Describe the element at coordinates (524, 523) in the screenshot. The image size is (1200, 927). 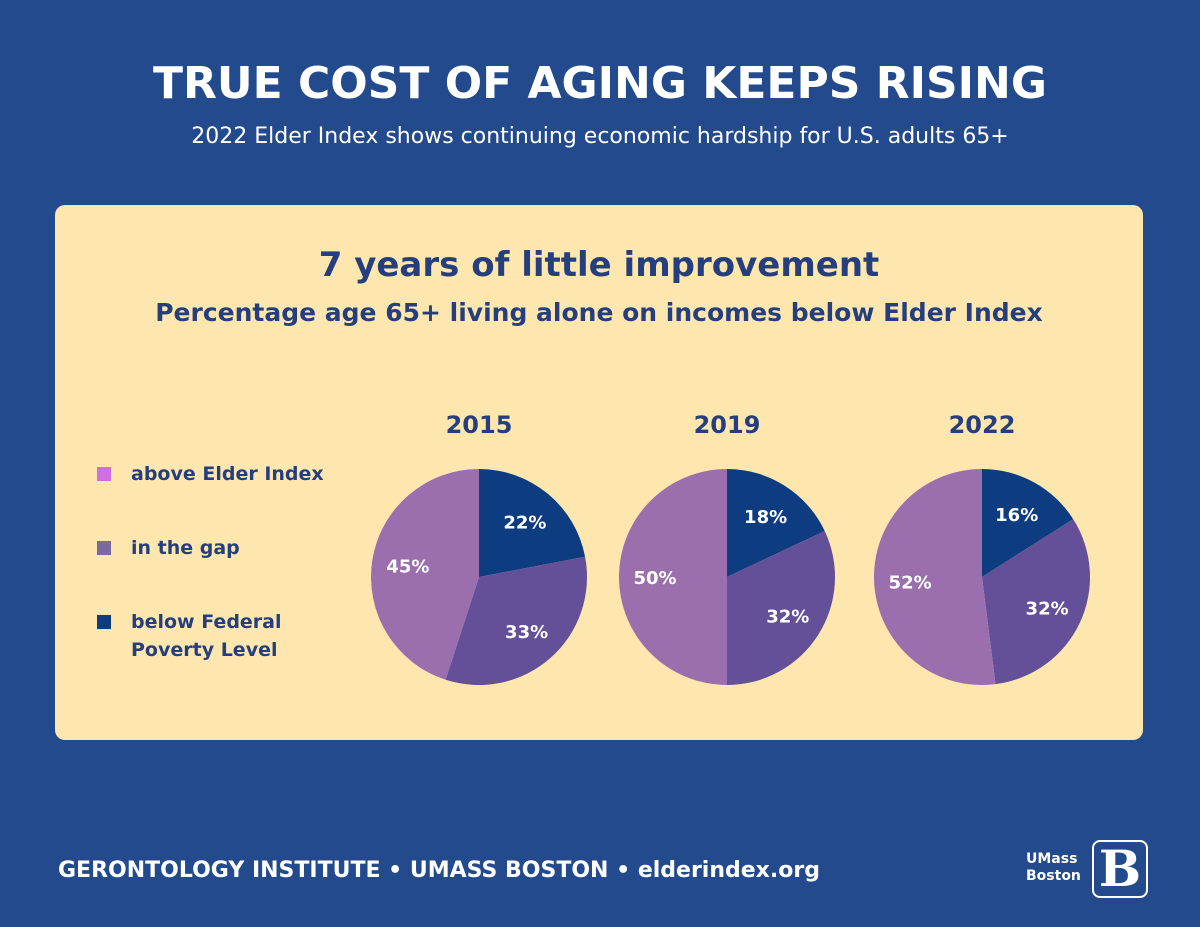
I see `pie-label-2015-below: 22%` at that location.